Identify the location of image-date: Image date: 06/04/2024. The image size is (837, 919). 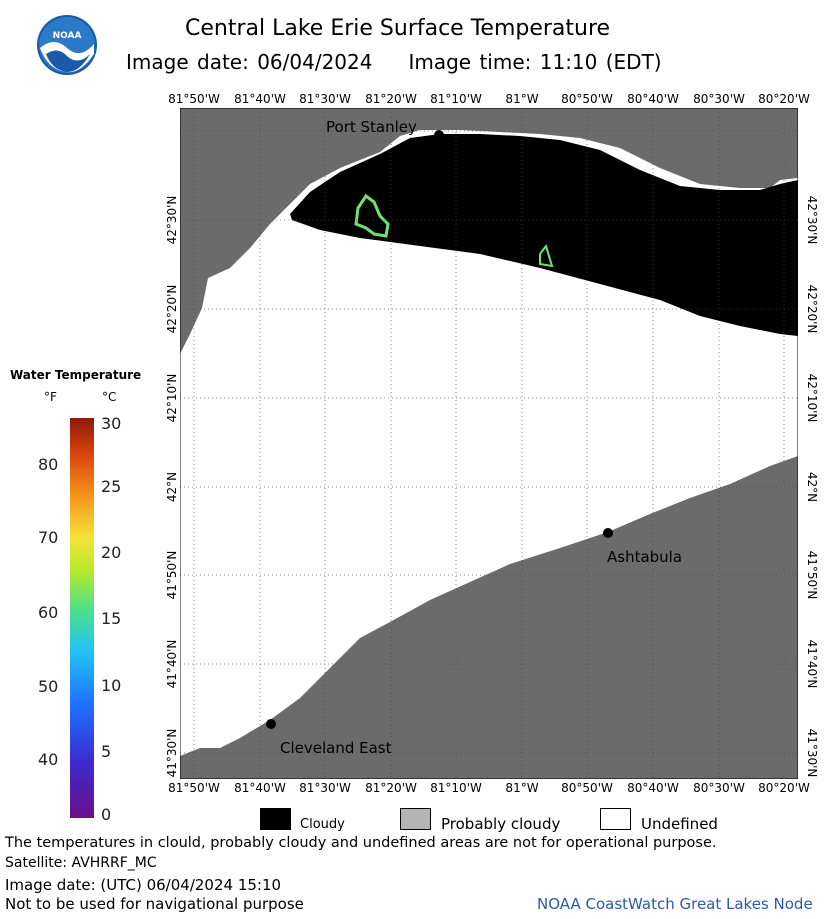
(249, 62).